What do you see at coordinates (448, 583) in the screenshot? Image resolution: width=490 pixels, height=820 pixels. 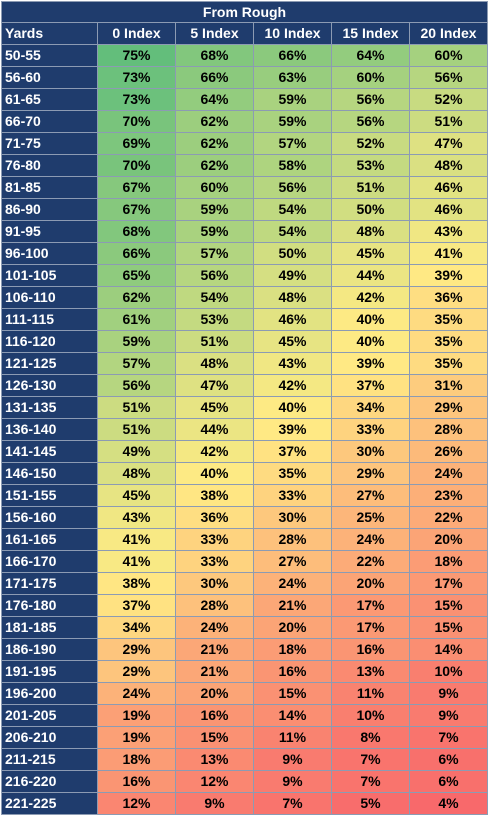 I see `percent-cell: 17%` at bounding box center [448, 583].